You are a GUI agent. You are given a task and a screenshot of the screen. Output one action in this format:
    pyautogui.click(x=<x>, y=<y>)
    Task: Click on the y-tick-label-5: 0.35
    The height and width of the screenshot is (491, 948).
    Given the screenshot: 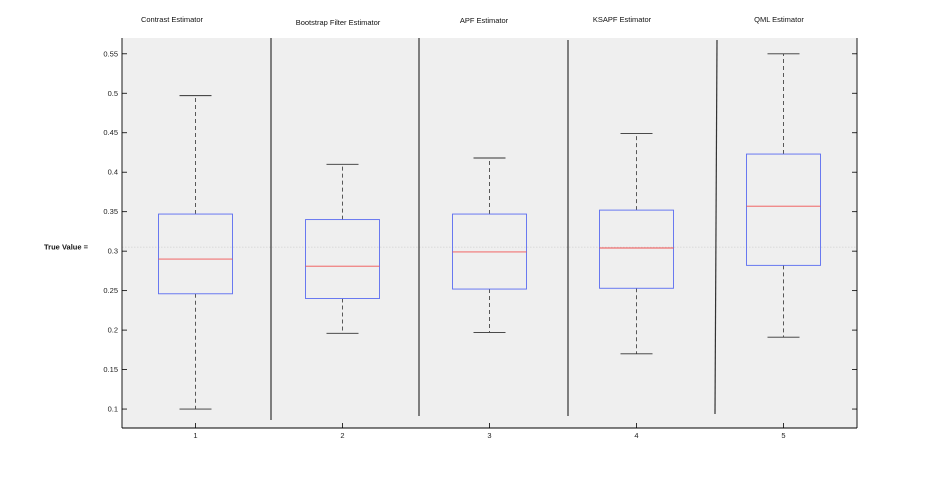 What is the action you would take?
    pyautogui.click(x=110, y=211)
    